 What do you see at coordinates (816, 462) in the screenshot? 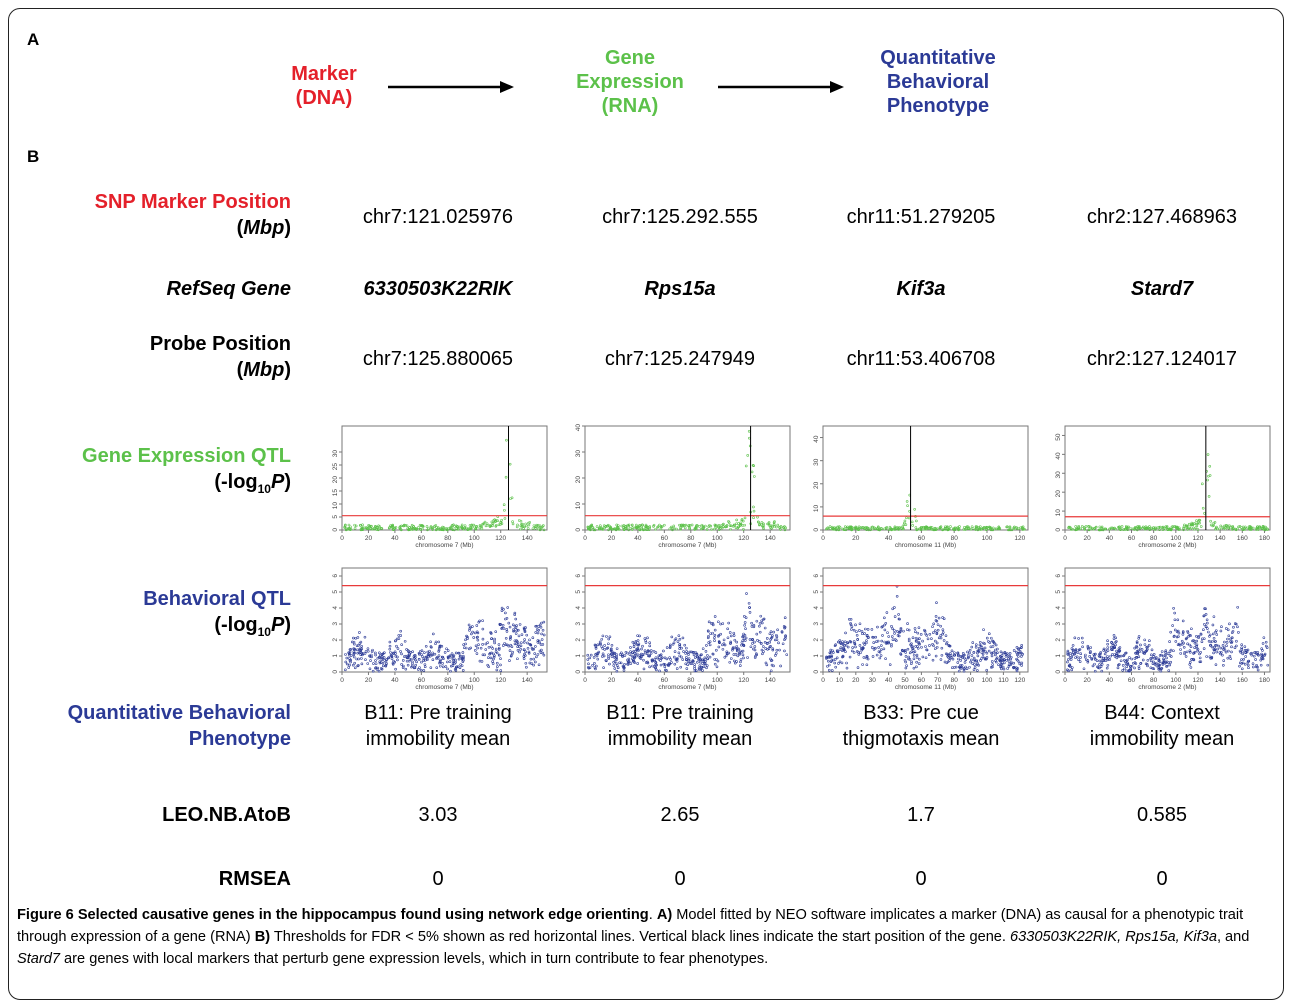
I see `y-tick-label: 30` at bounding box center [816, 462].